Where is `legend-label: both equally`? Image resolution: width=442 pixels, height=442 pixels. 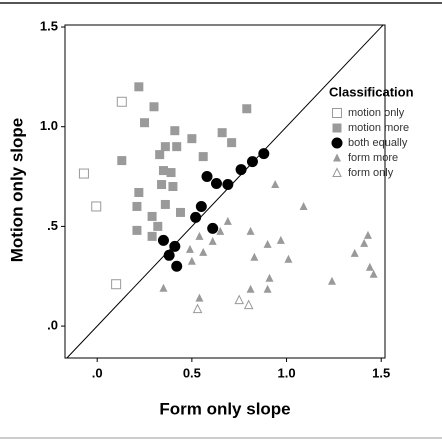 legend-label: both equally is located at coordinates (378, 143).